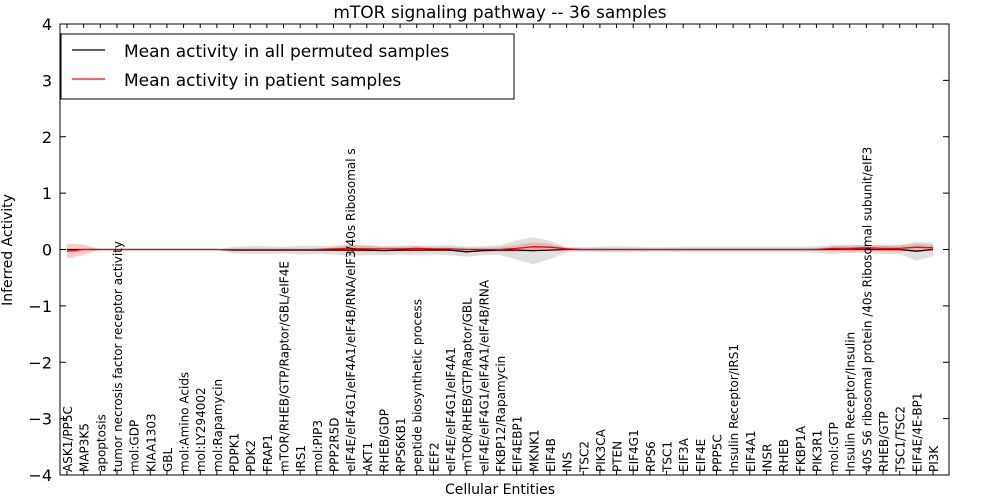 The width and height of the screenshot is (1000, 500). Describe the element at coordinates (484, 375) in the screenshot. I see `x-tick-label: eIF4E/eIF4G1/eIF4A1/eIF4B/RNA` at that location.